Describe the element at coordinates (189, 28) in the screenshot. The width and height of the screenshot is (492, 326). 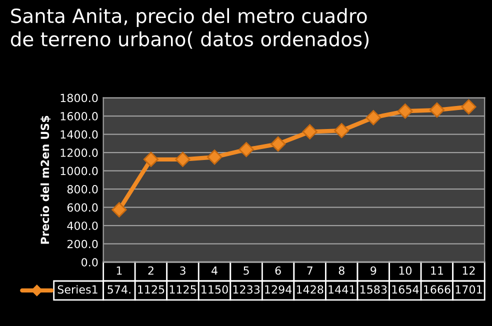
I see `chart-title: Santa Anita, precio del metro cuadro de terreno urbano( datos ordenados)` at that location.